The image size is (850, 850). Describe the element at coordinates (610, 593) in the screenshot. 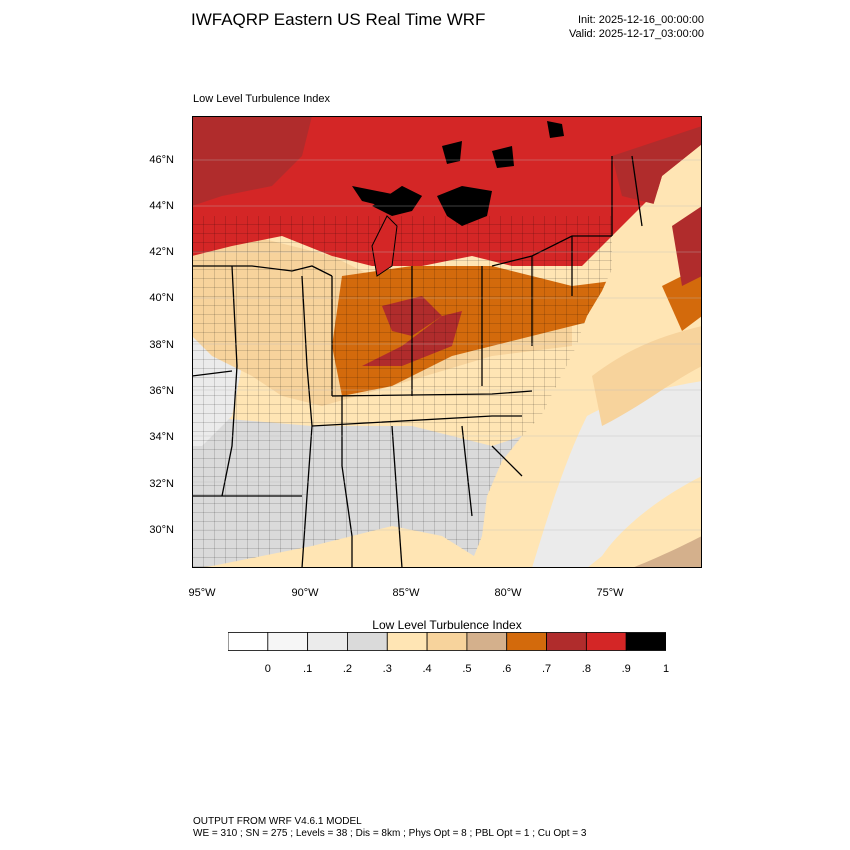

I see `lon-label: 75°W` at that location.